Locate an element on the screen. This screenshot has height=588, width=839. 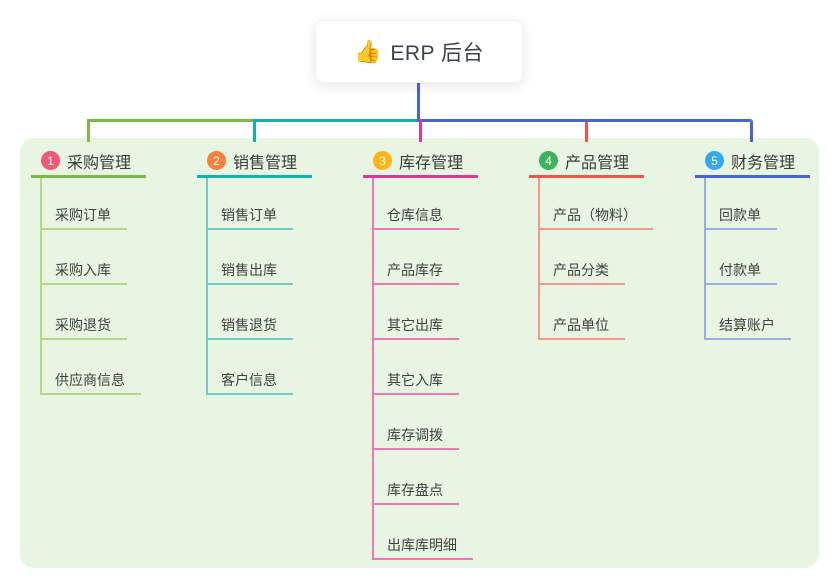
child-node: 销售退货 is located at coordinates (249, 327).